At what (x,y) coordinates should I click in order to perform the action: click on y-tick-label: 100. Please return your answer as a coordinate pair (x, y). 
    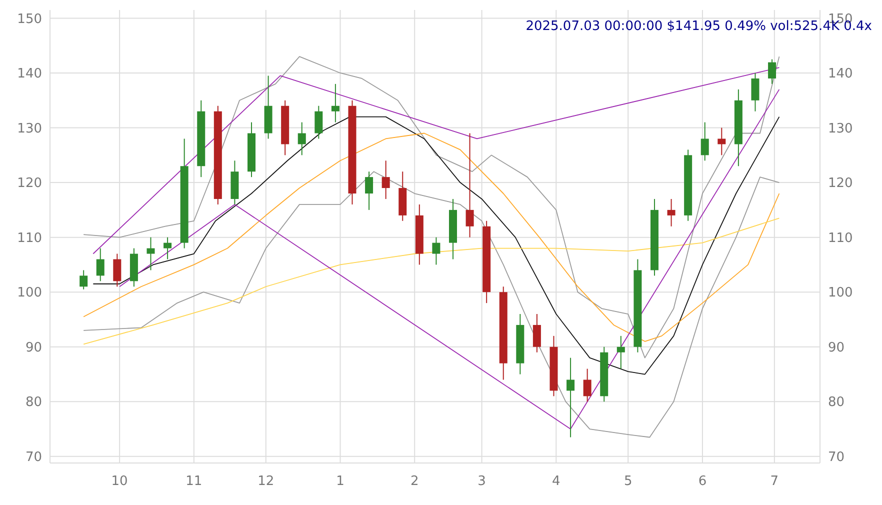
    Looking at the image, I should click on (29, 293).